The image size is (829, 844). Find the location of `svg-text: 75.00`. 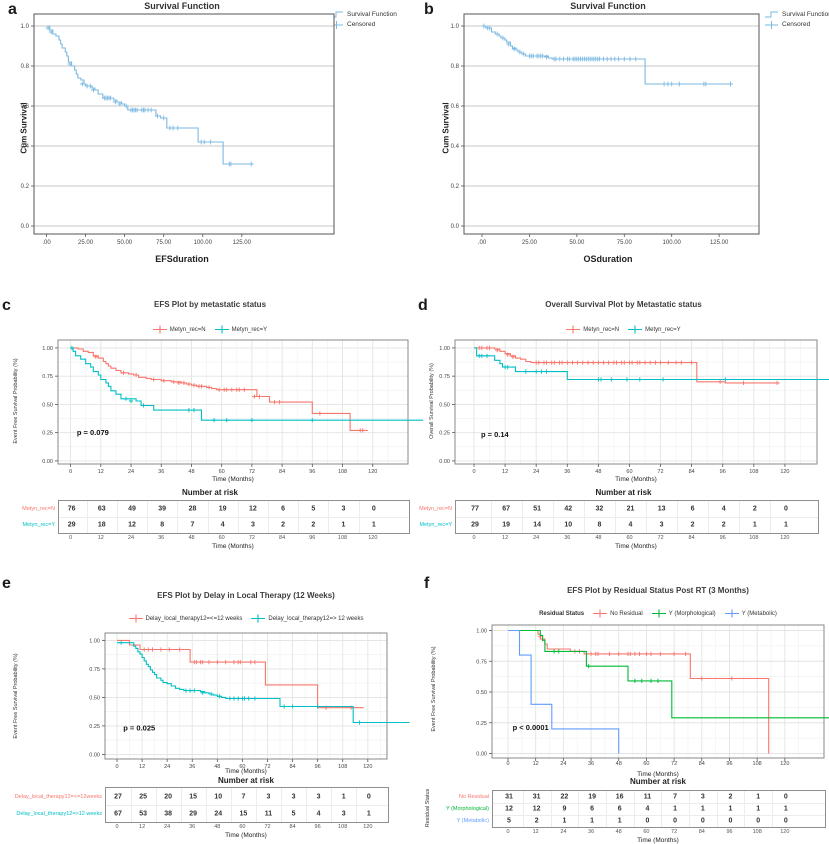

svg-text: 75.00 is located at coordinates (625, 243).